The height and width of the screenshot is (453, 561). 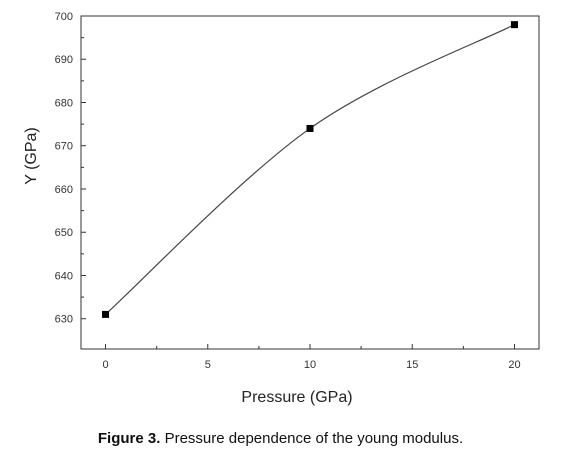 What do you see at coordinates (31, 156) in the screenshot?
I see `y-axis-title: Y (GPa)` at bounding box center [31, 156].